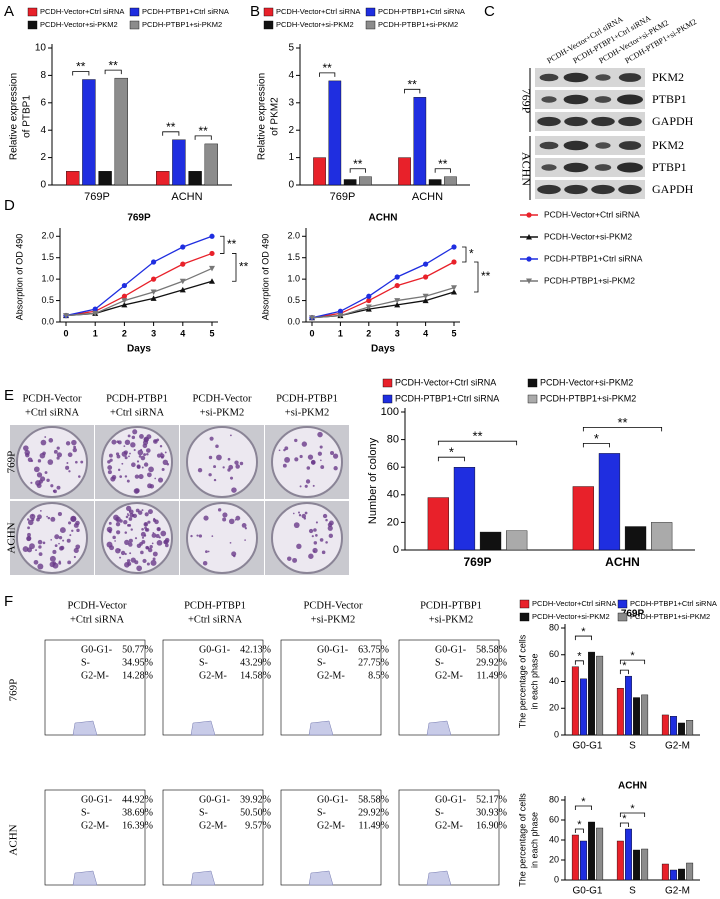 The image size is (720, 899). What do you see at coordinates (255, 662) in the screenshot?
I see `phase-value: 43.29%` at bounding box center [255, 662].